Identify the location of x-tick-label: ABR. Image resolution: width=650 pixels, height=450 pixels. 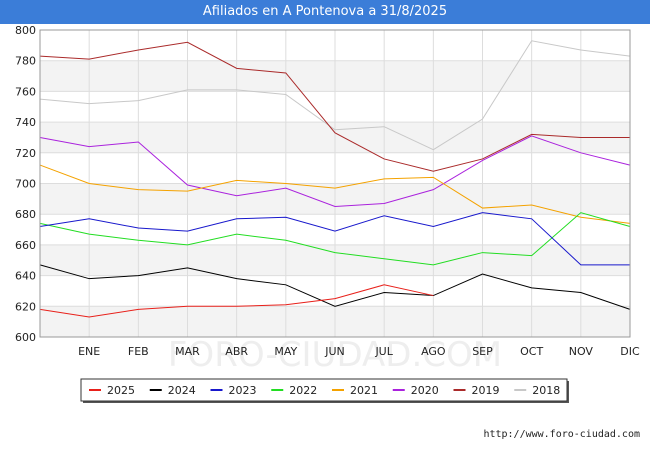
(236, 351).